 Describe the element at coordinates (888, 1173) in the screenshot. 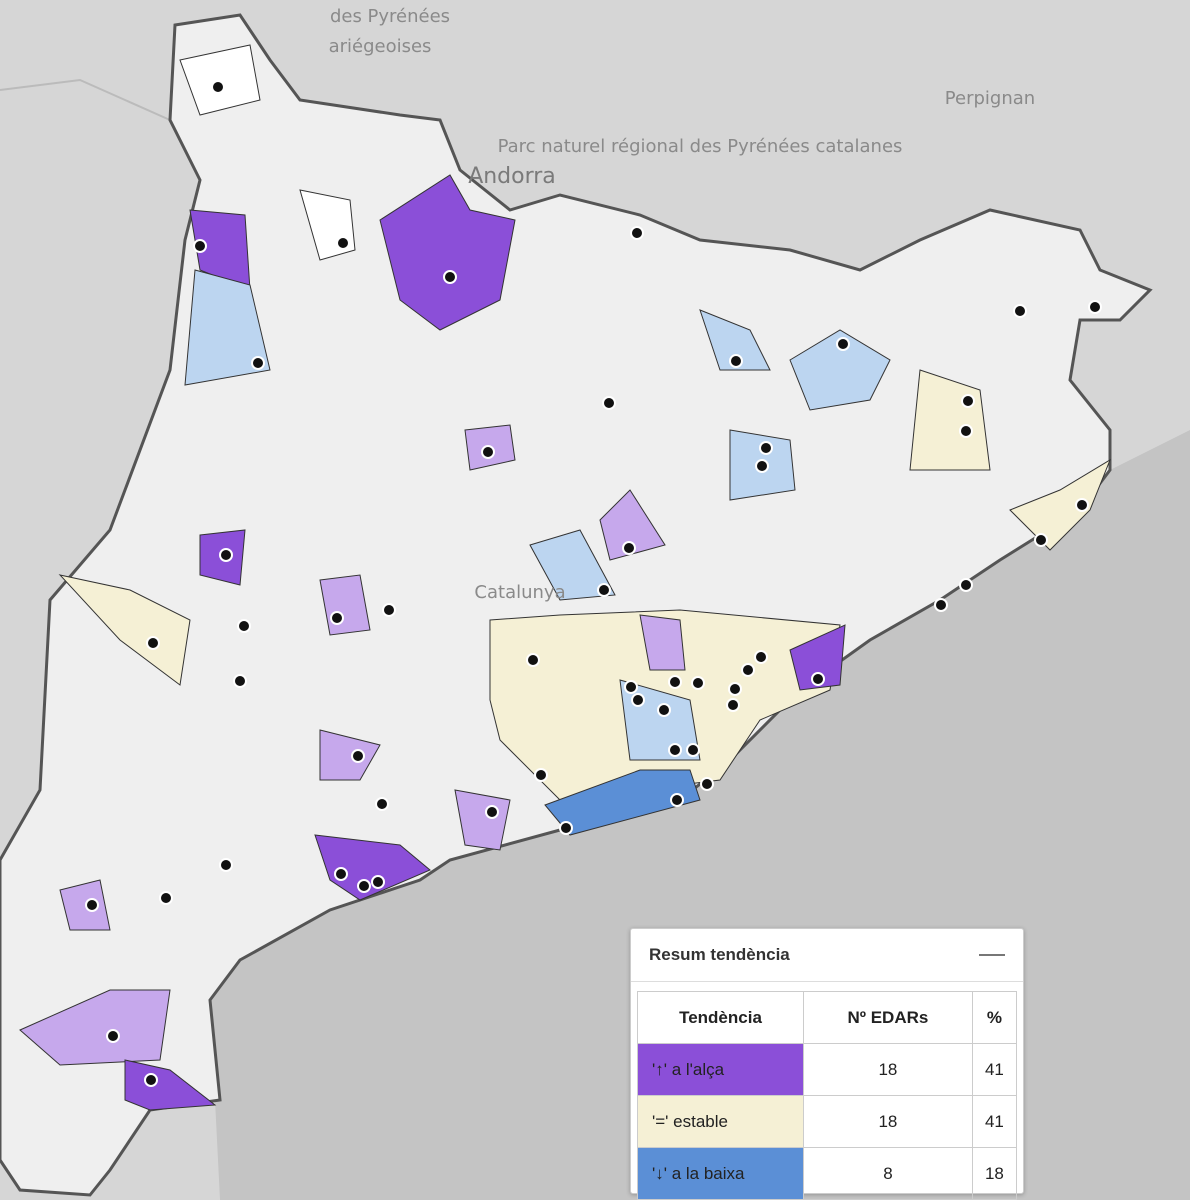

I see `count-cell: 8` at that location.